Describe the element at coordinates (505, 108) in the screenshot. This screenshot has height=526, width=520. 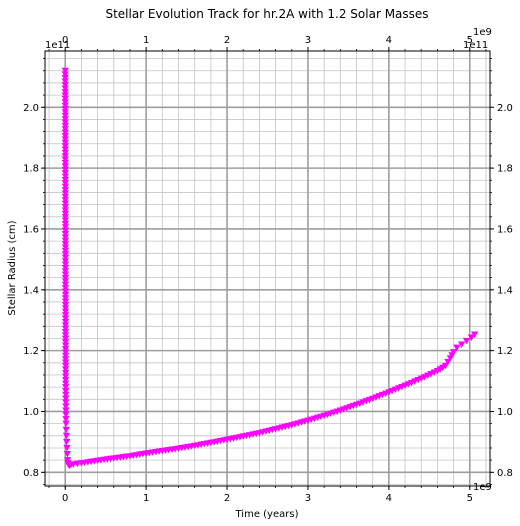
I see `y-tick-label-right: 2.0` at that location.